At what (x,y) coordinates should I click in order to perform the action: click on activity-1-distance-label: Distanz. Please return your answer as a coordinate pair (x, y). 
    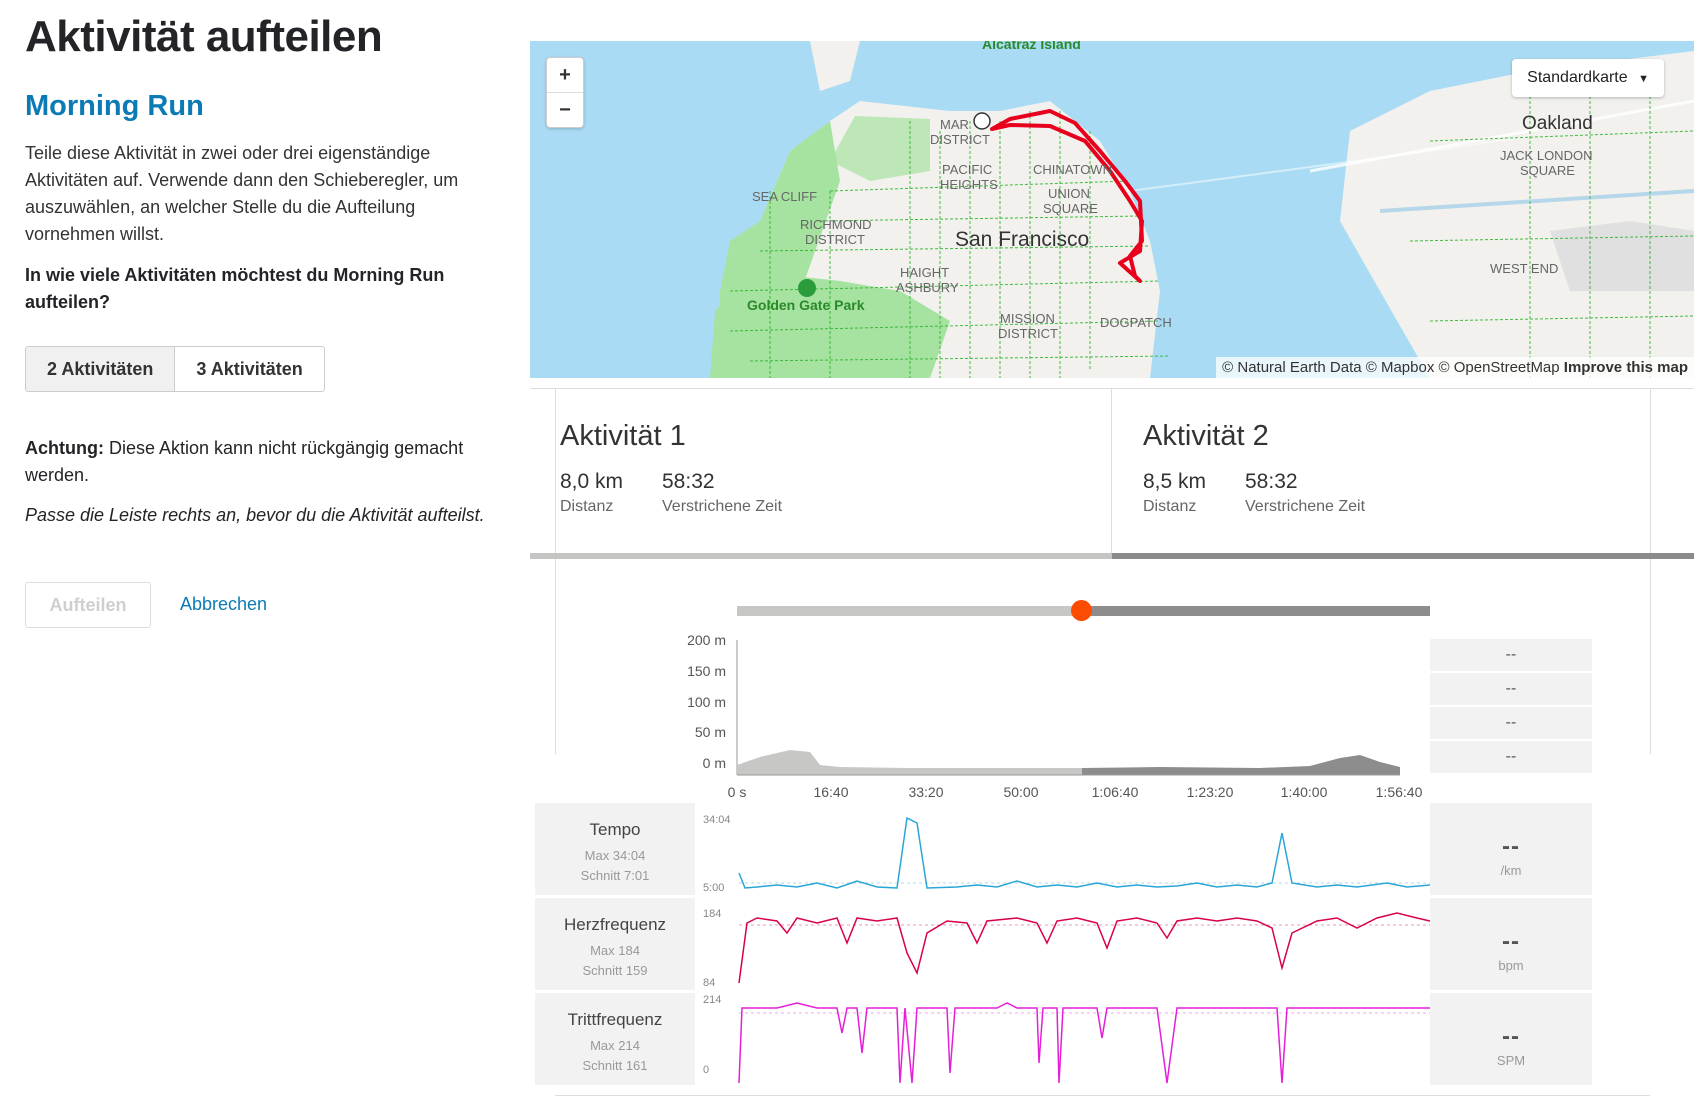
    Looking at the image, I should click on (587, 506).